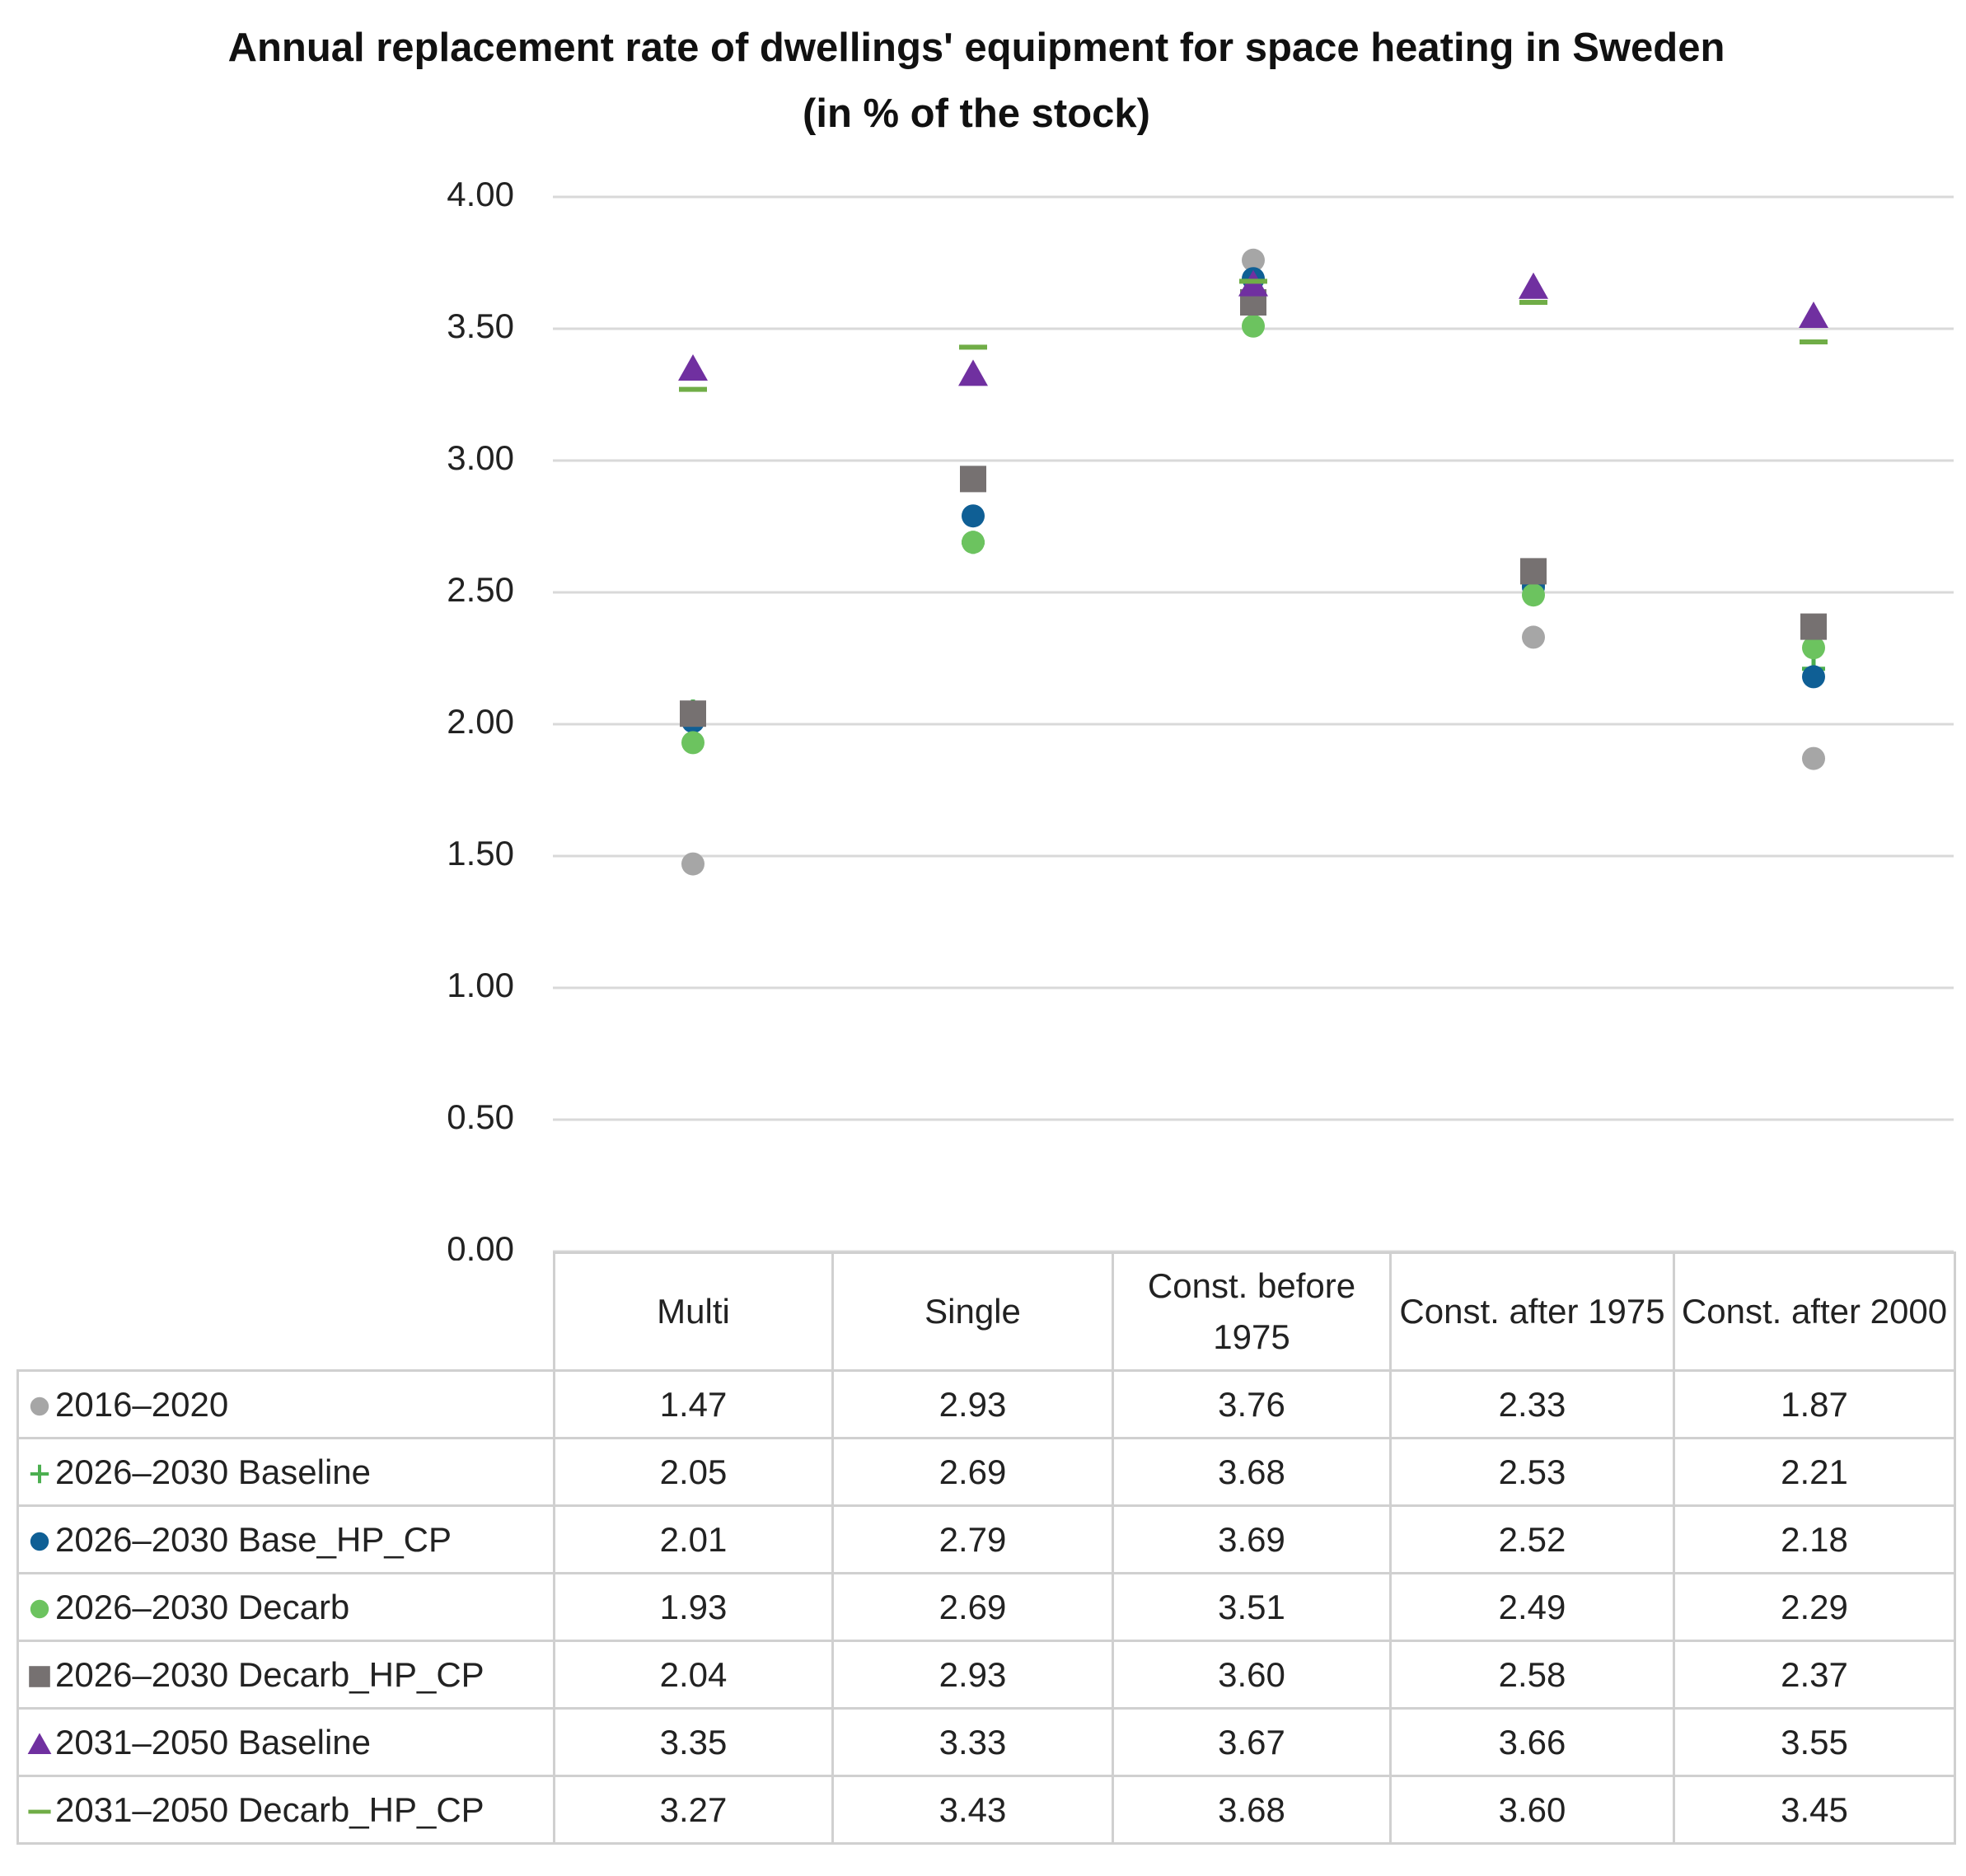 This screenshot has width=1966, height=1876. I want to click on legend-entry: 2026–2030 Base_HP_CP, so click(285, 1539).